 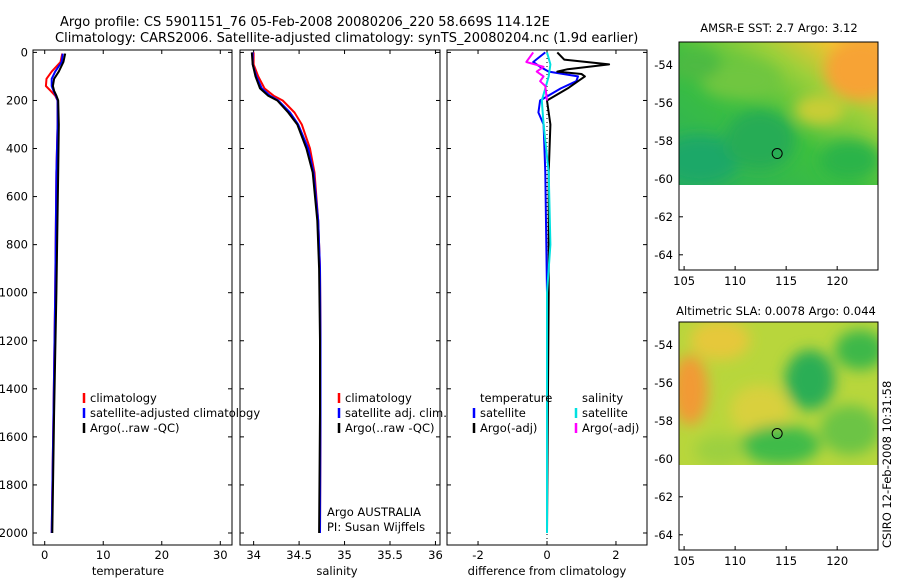 What do you see at coordinates (103, 555) in the screenshot?
I see `x-tick-label: 10` at bounding box center [103, 555].